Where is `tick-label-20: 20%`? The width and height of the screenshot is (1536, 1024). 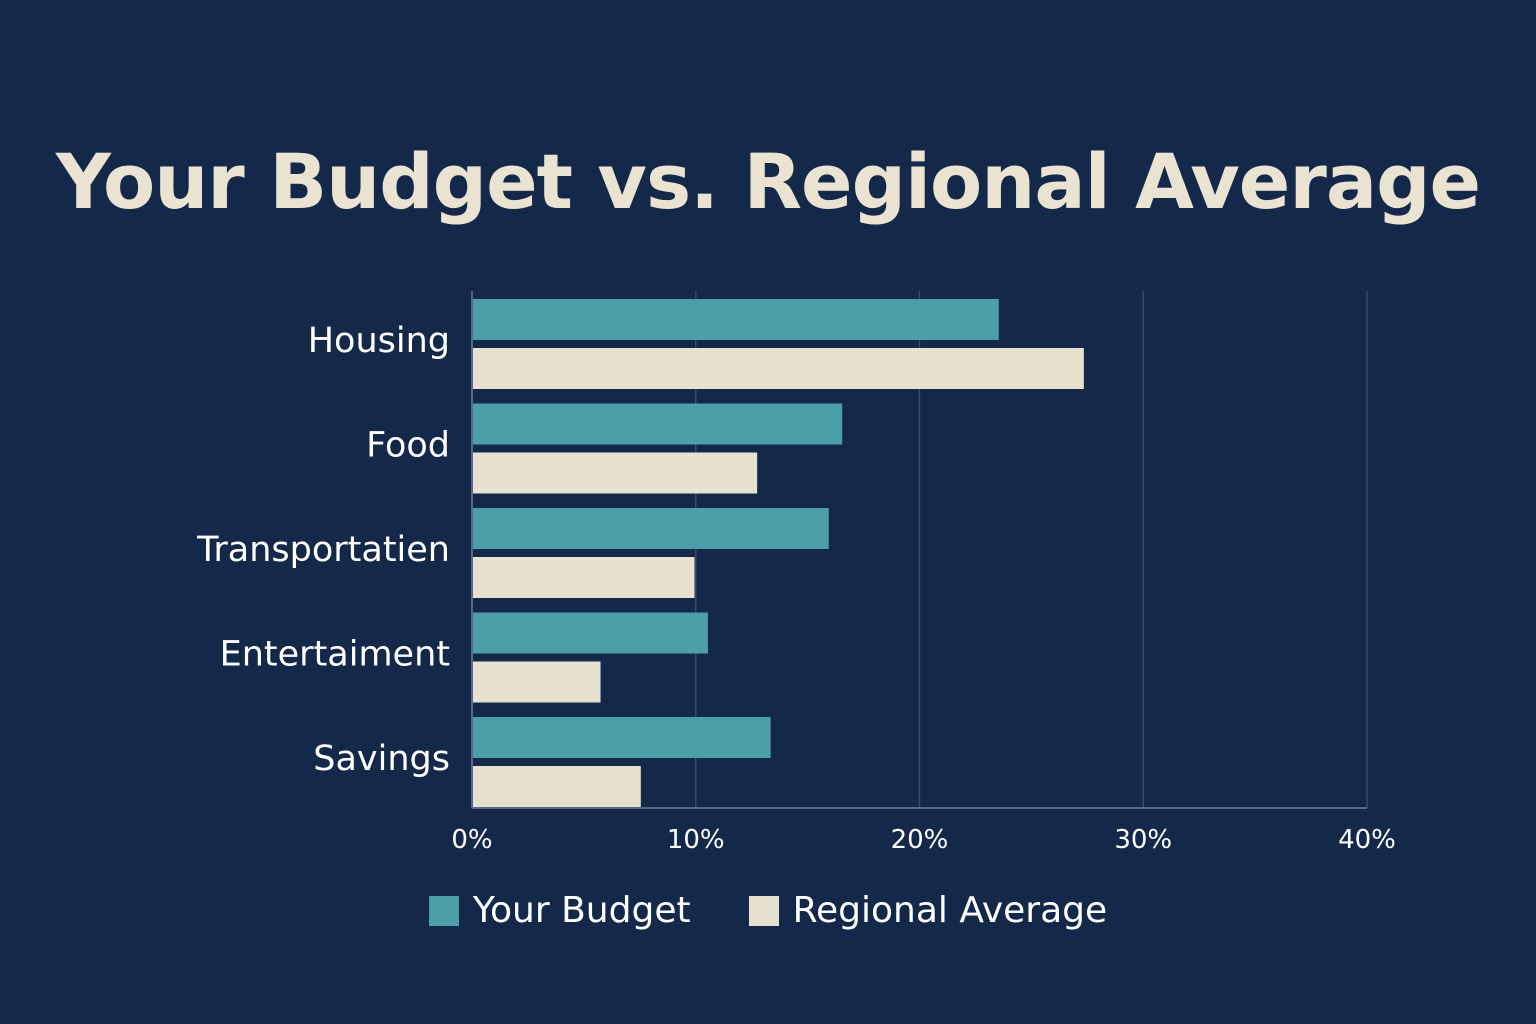 tick-label-20: 20% is located at coordinates (920, 840).